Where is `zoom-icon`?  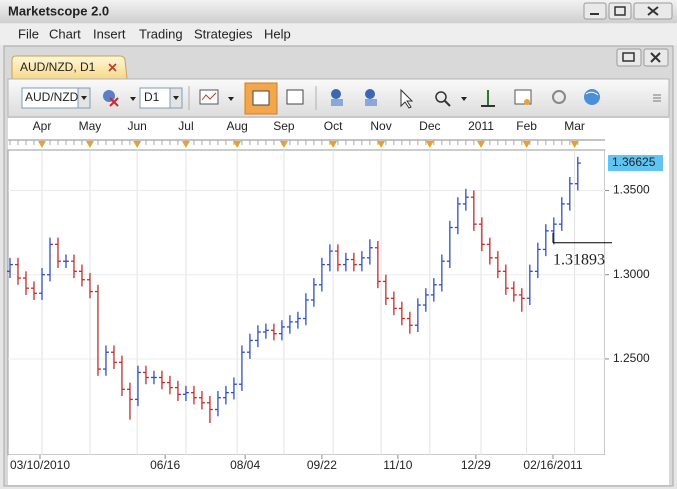
zoom-icon is located at coordinates (443, 99).